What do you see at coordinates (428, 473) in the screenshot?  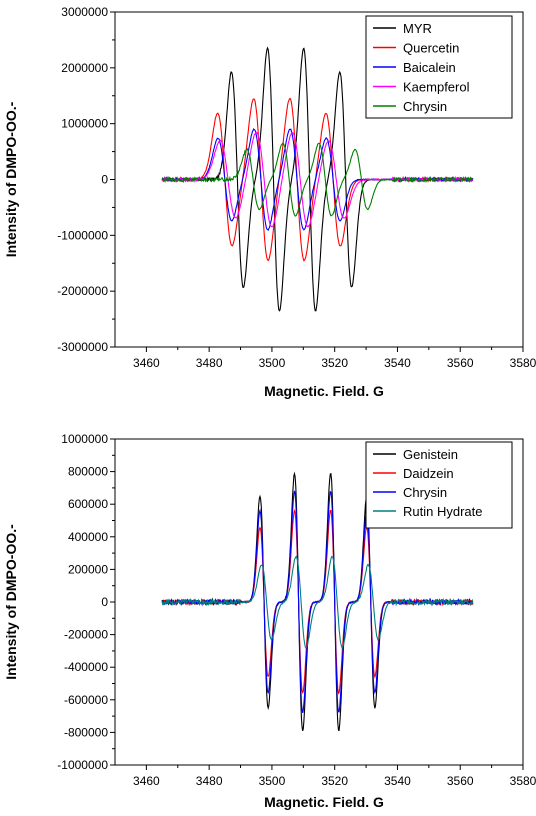 I see `bottom-legend-label: Daidzein` at bounding box center [428, 473].